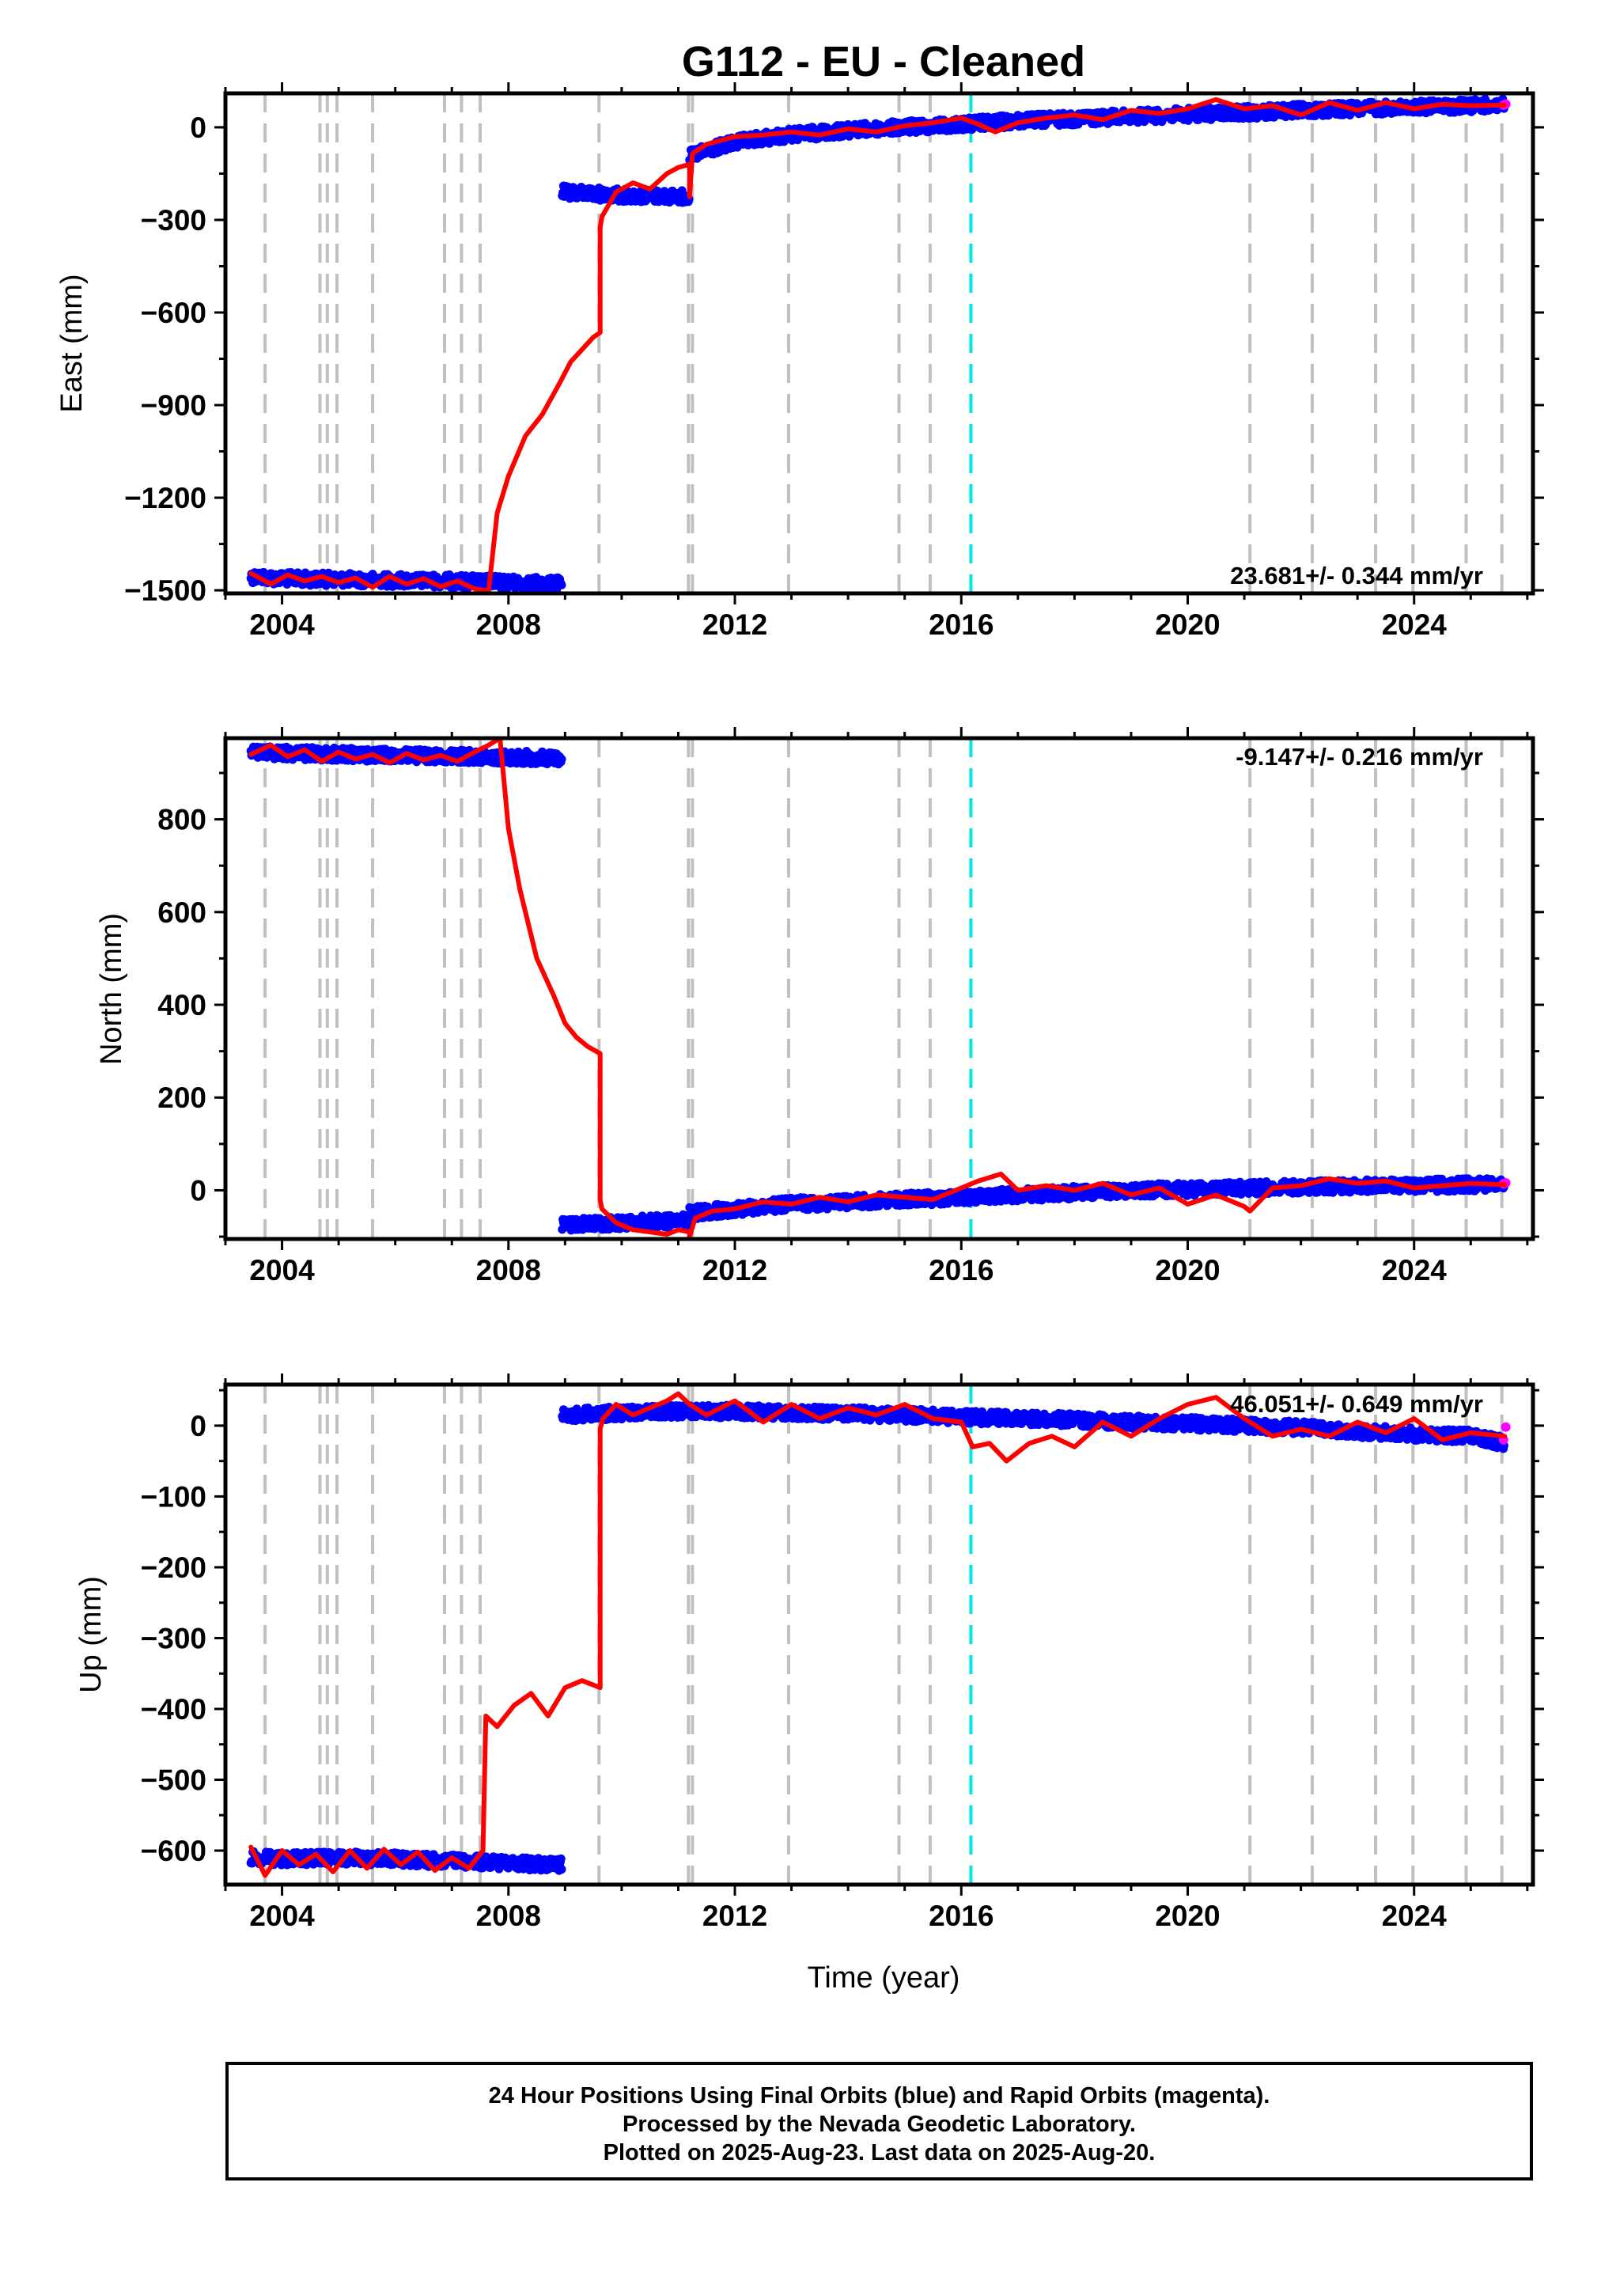 The height and width of the screenshot is (2296, 1601). What do you see at coordinates (182, 913) in the screenshot?
I see `north-ytick-label: 600` at bounding box center [182, 913].